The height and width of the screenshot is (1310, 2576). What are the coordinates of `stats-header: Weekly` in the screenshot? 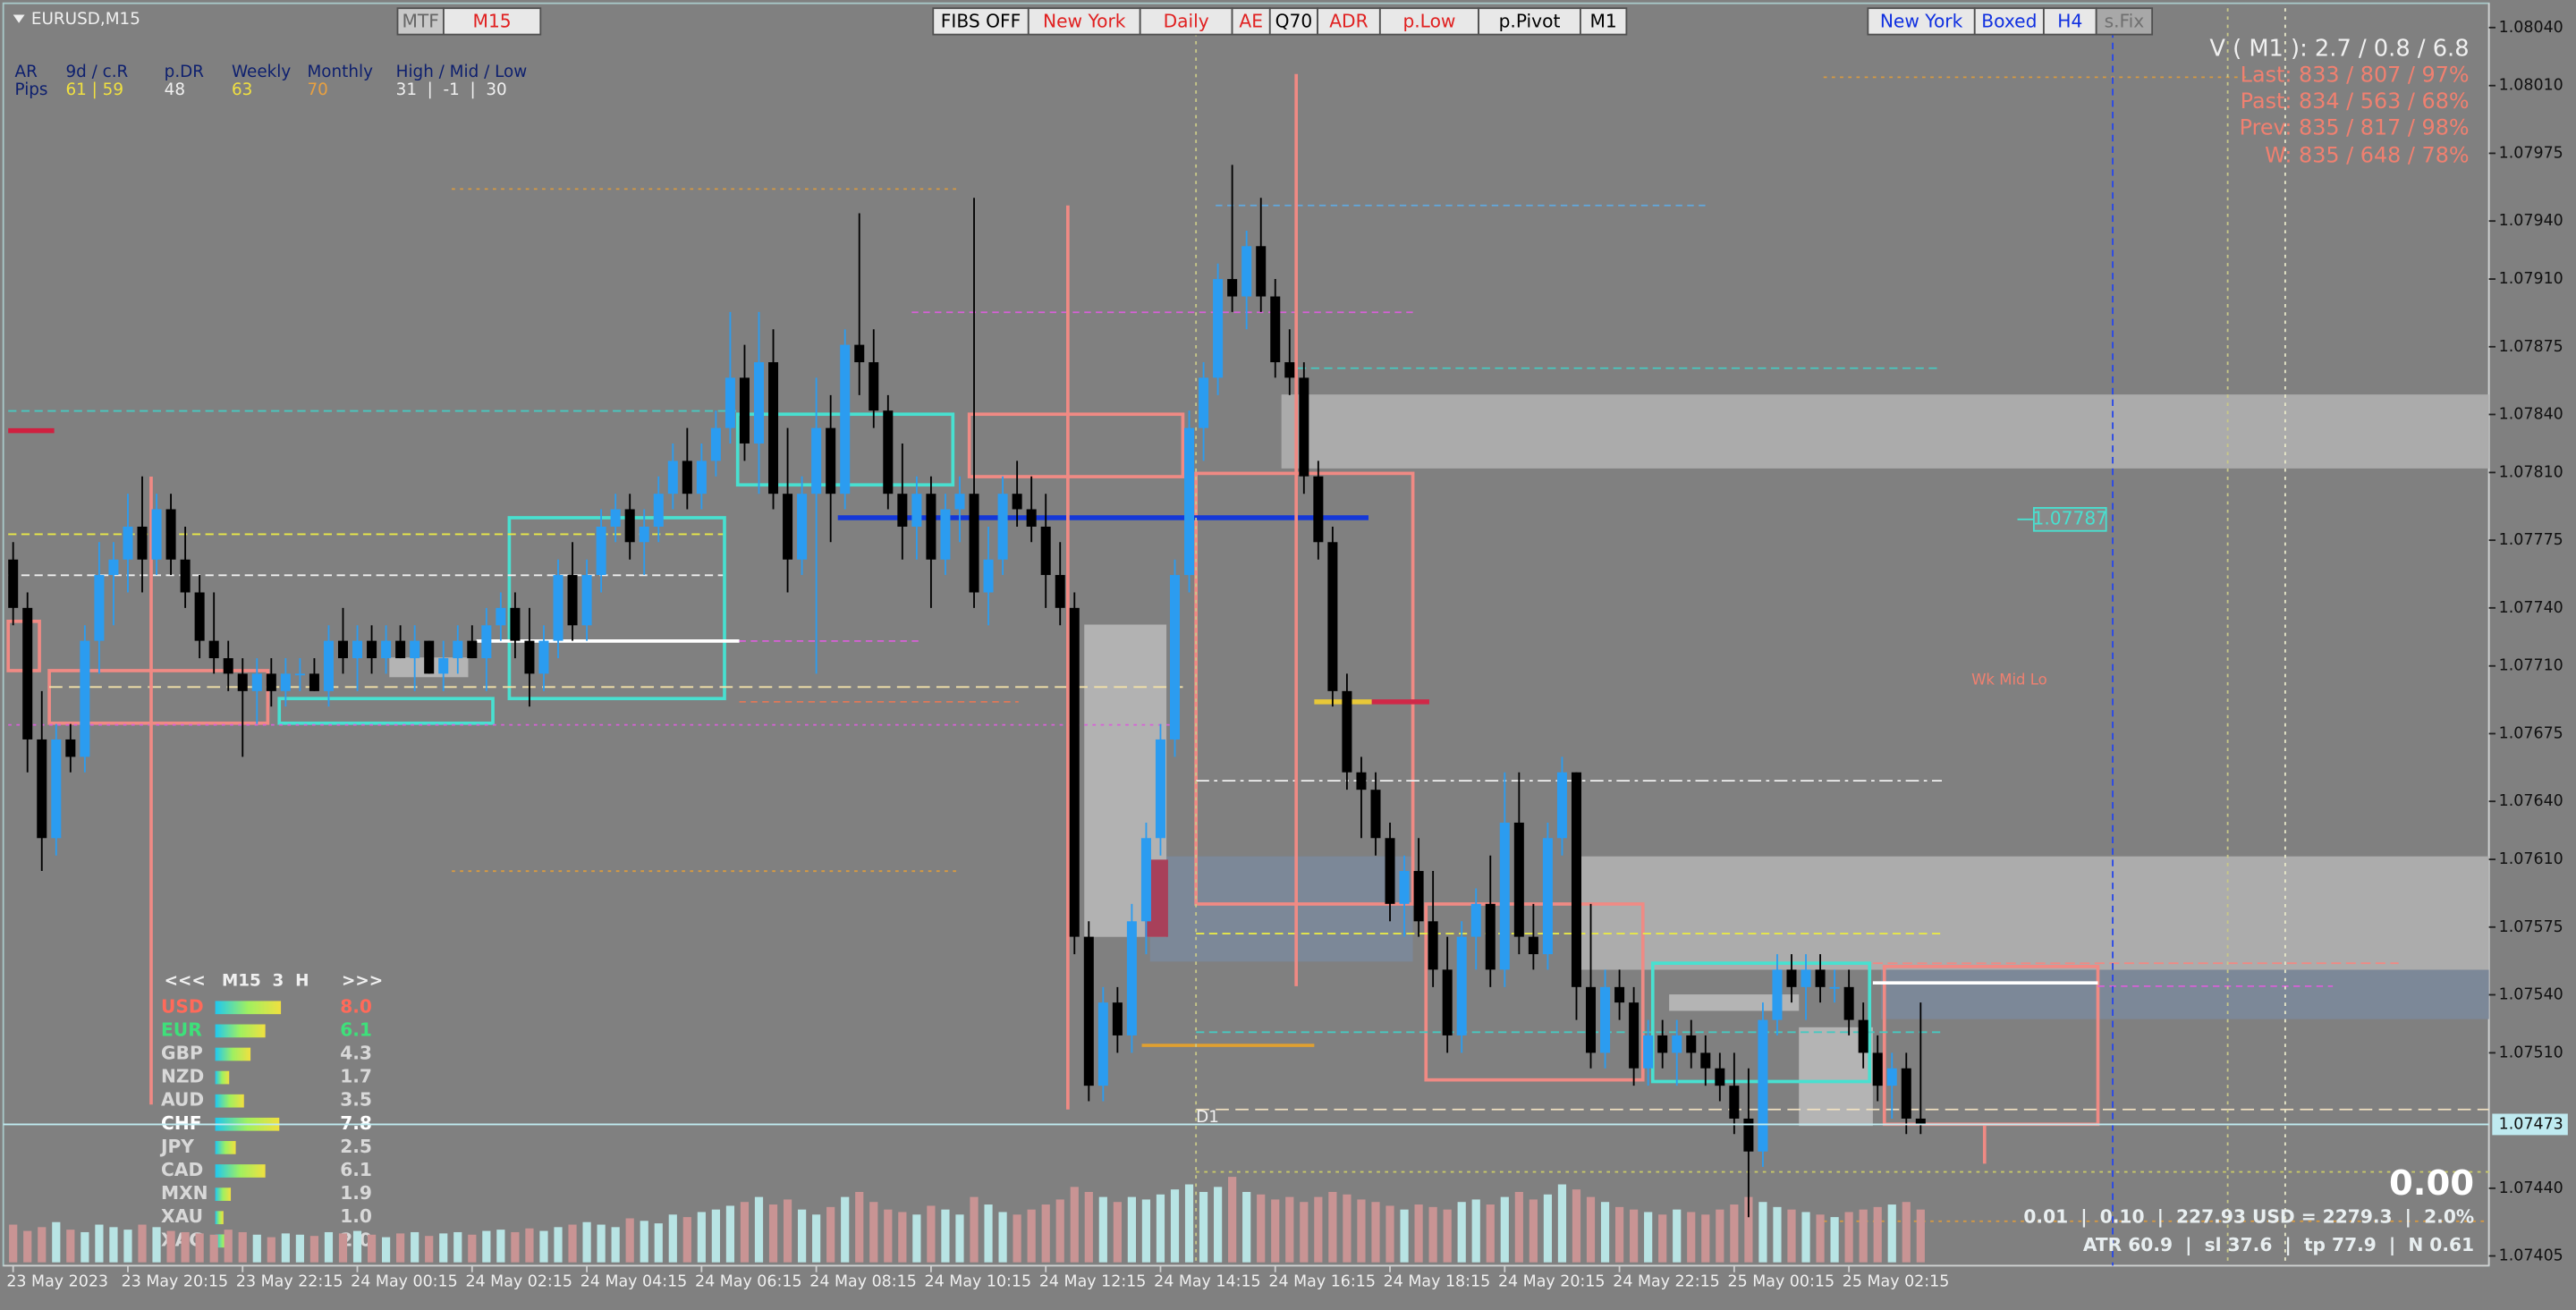 It's located at (261, 72).